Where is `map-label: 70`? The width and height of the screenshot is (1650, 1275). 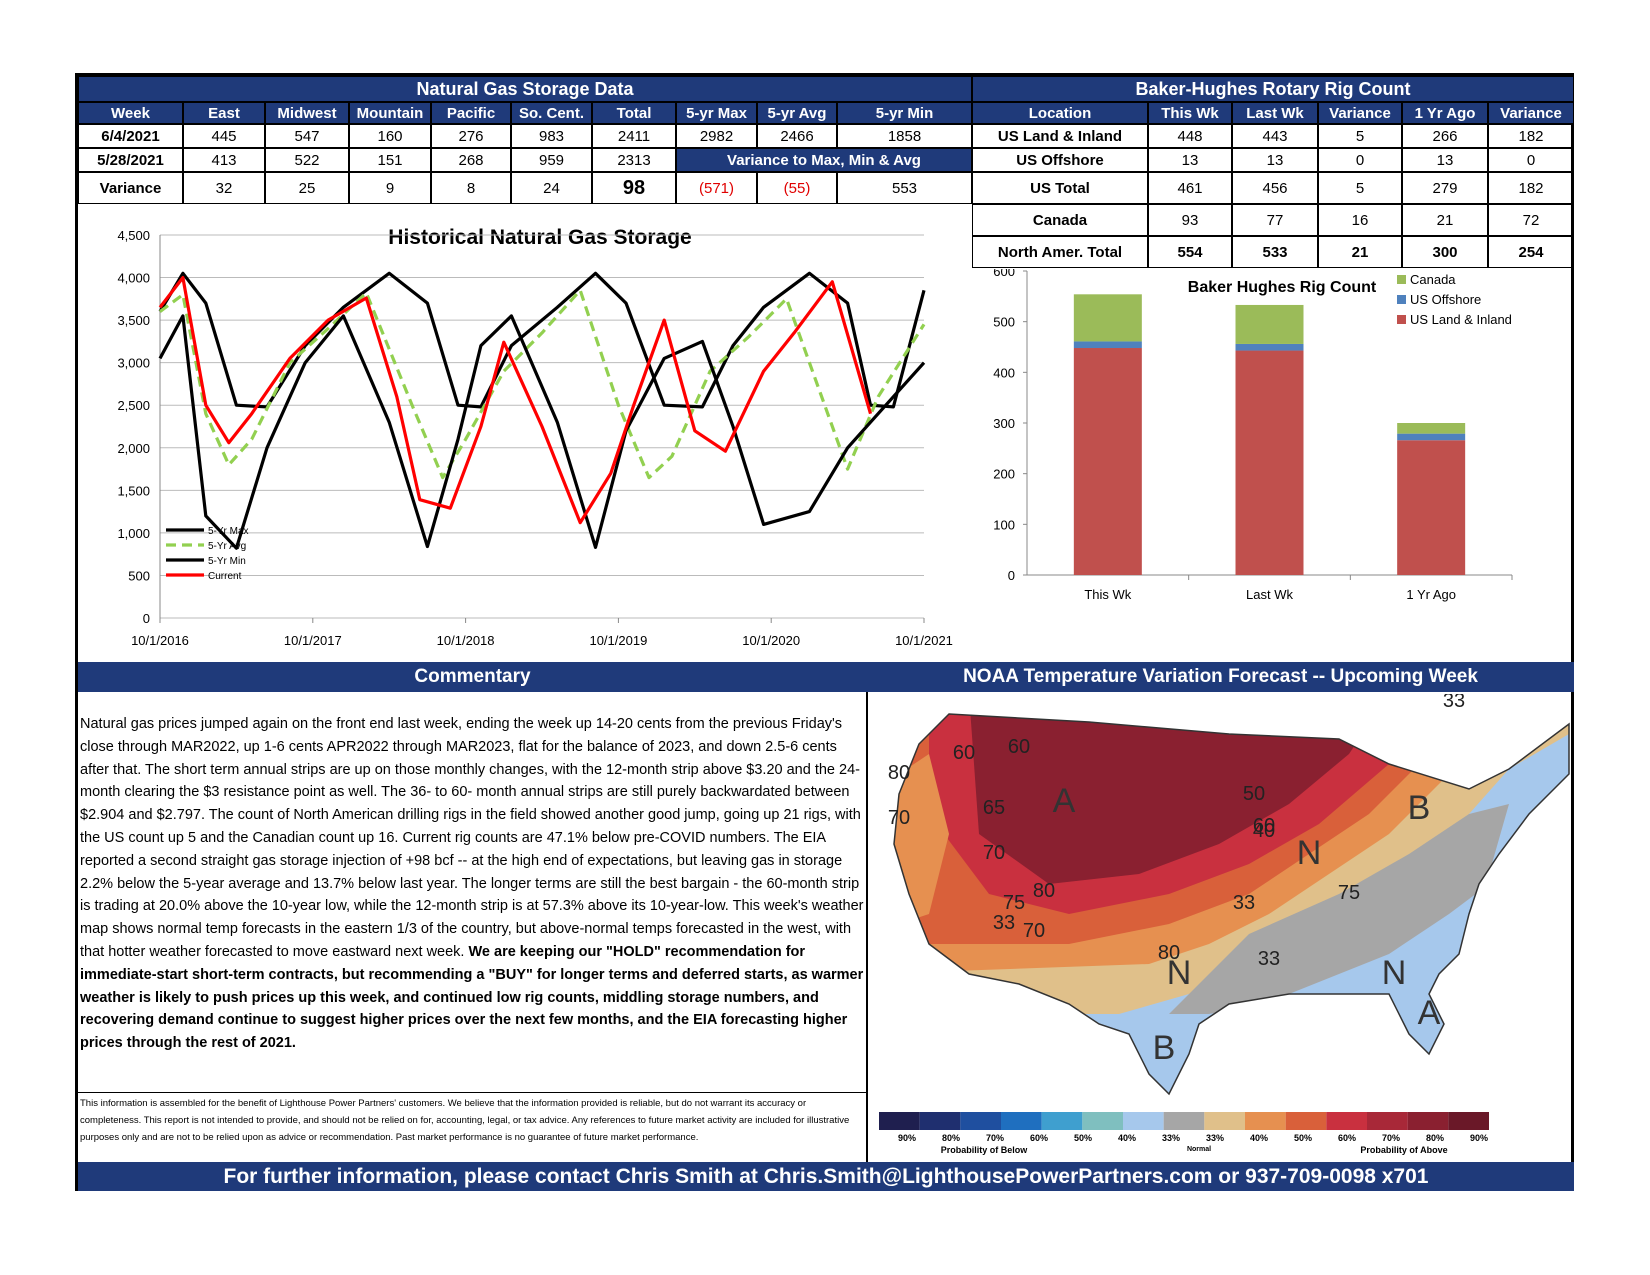 map-label: 70 is located at coordinates (994, 853).